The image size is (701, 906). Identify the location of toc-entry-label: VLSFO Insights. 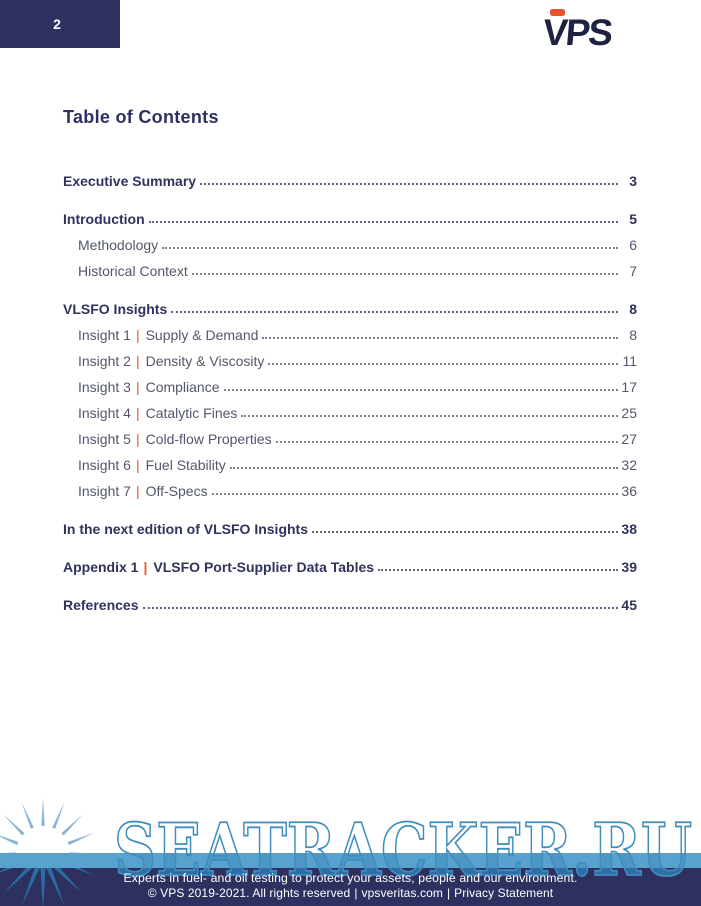
(115, 309).